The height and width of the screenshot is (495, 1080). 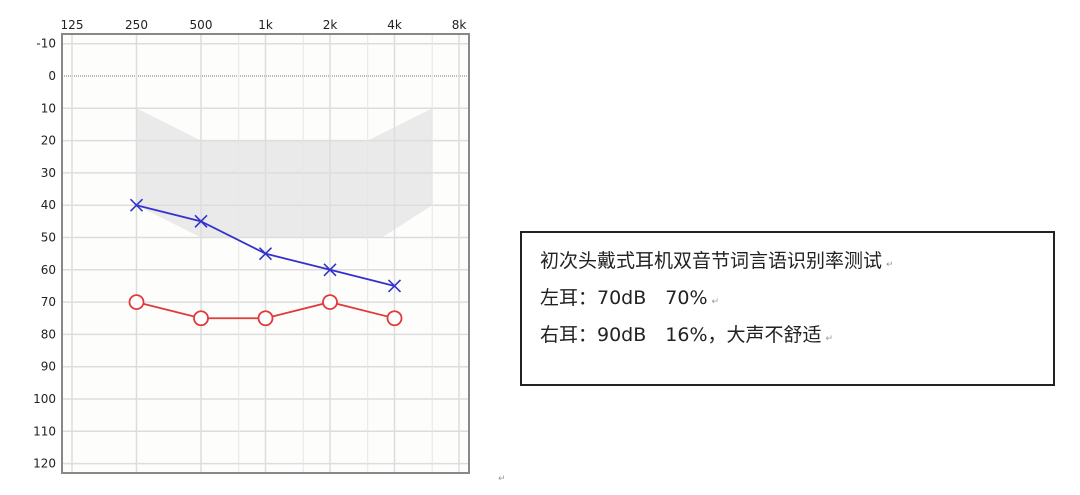 I want to click on x-tick-label: 8k, so click(x=459, y=25).